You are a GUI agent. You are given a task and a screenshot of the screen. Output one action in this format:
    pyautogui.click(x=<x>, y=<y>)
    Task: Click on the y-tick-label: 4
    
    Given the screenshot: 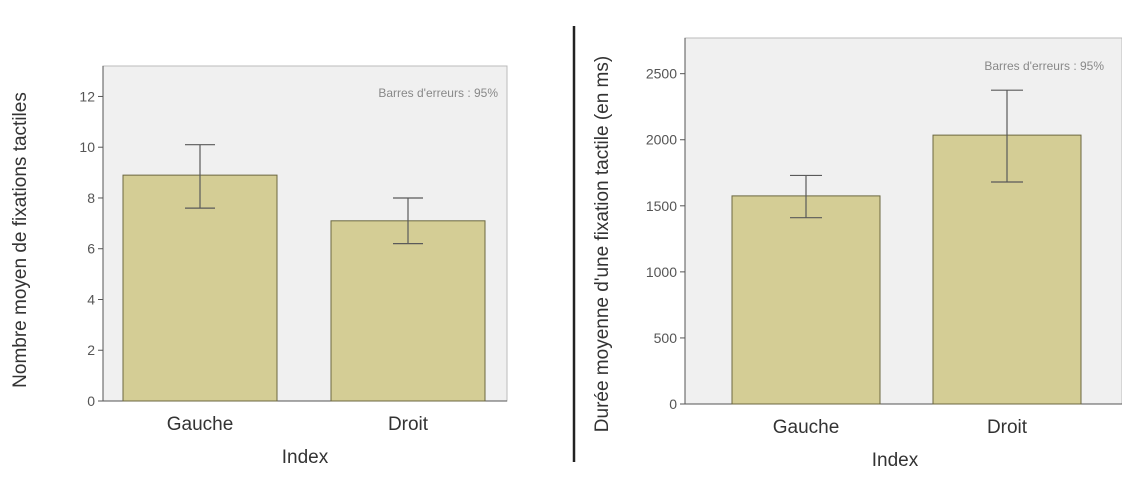 What is the action you would take?
    pyautogui.click(x=91, y=299)
    